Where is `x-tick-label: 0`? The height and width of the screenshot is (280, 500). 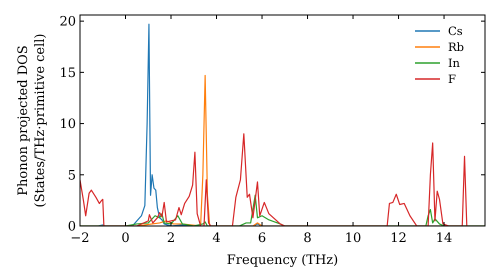 x-tick-label: 0 is located at coordinates (125, 238).